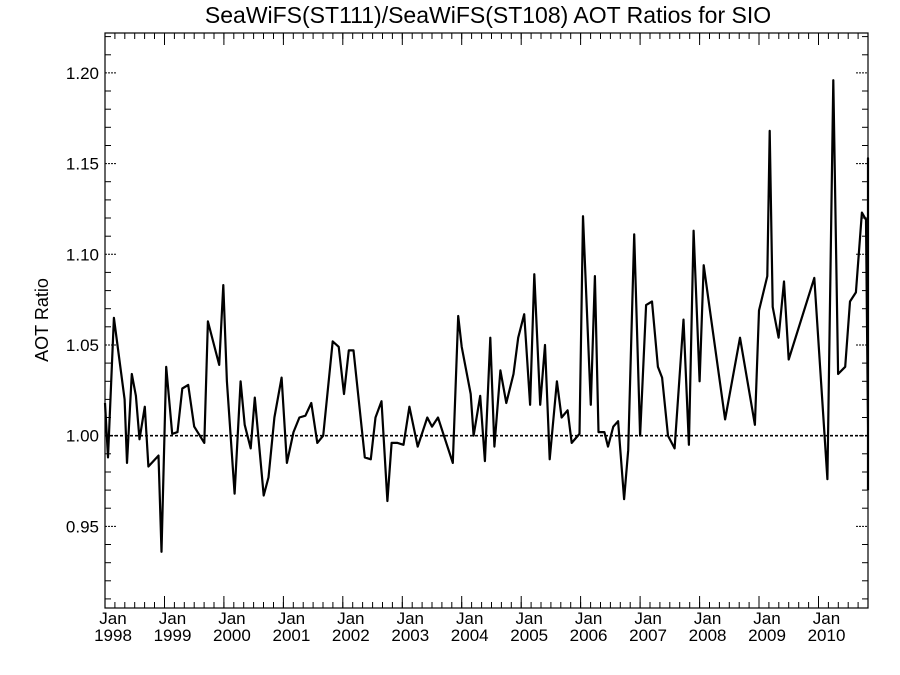 This screenshot has width=900, height=675. Describe the element at coordinates (529, 635) in the screenshot. I see `x-tick-label-year: 2005` at that location.